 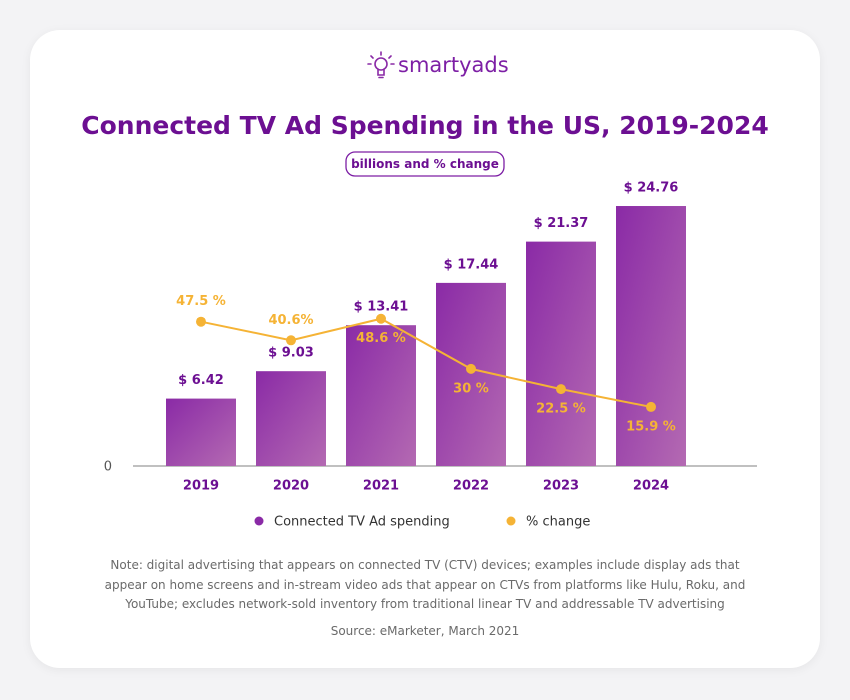 I want to click on logo: smartyads, so click(x=453, y=65).